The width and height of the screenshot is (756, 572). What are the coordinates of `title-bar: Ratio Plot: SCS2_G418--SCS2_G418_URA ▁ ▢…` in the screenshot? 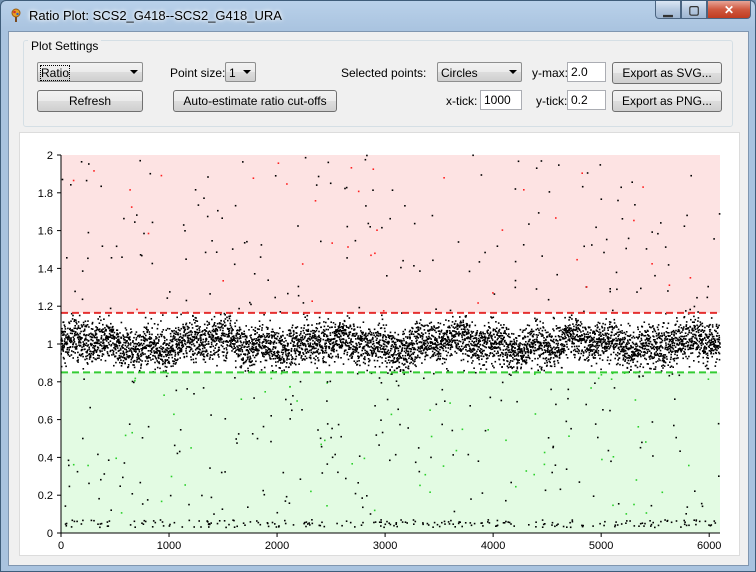 It's located at (378, 16).